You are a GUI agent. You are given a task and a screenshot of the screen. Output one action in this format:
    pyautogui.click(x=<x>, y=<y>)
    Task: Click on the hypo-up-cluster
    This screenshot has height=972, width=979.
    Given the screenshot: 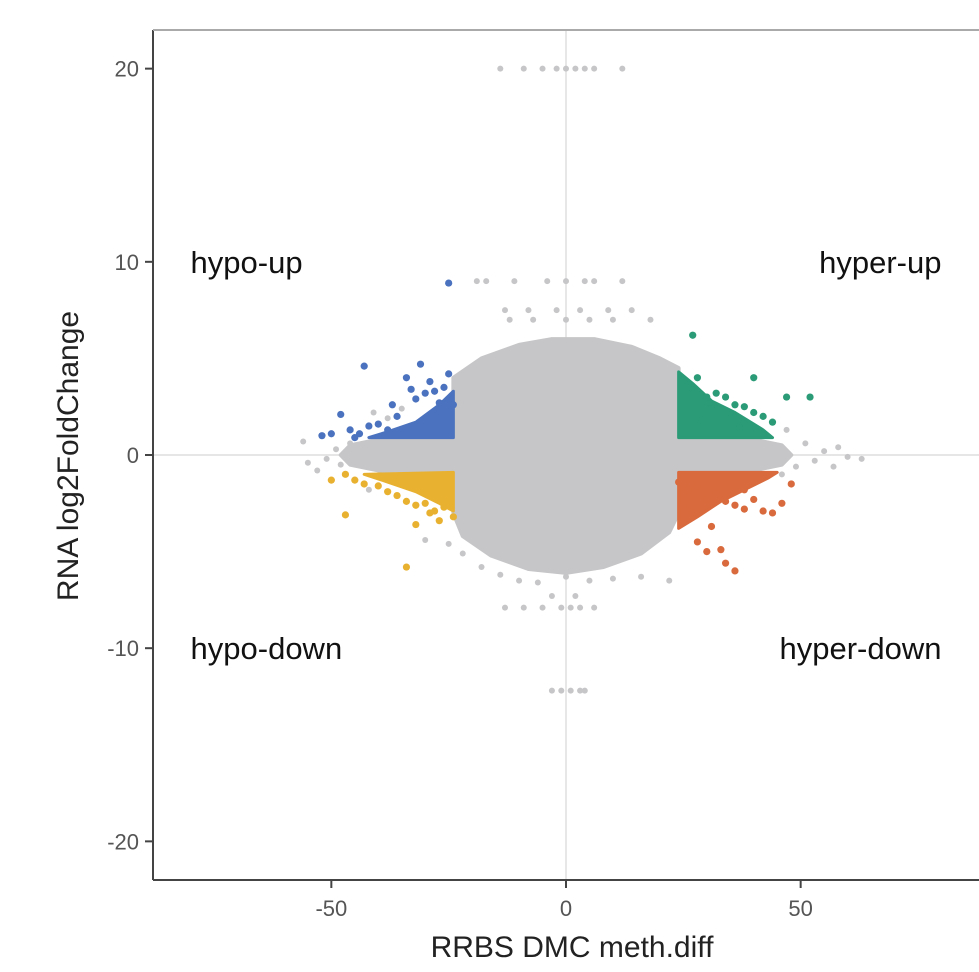 What is the action you would take?
    pyautogui.click(x=411, y=414)
    